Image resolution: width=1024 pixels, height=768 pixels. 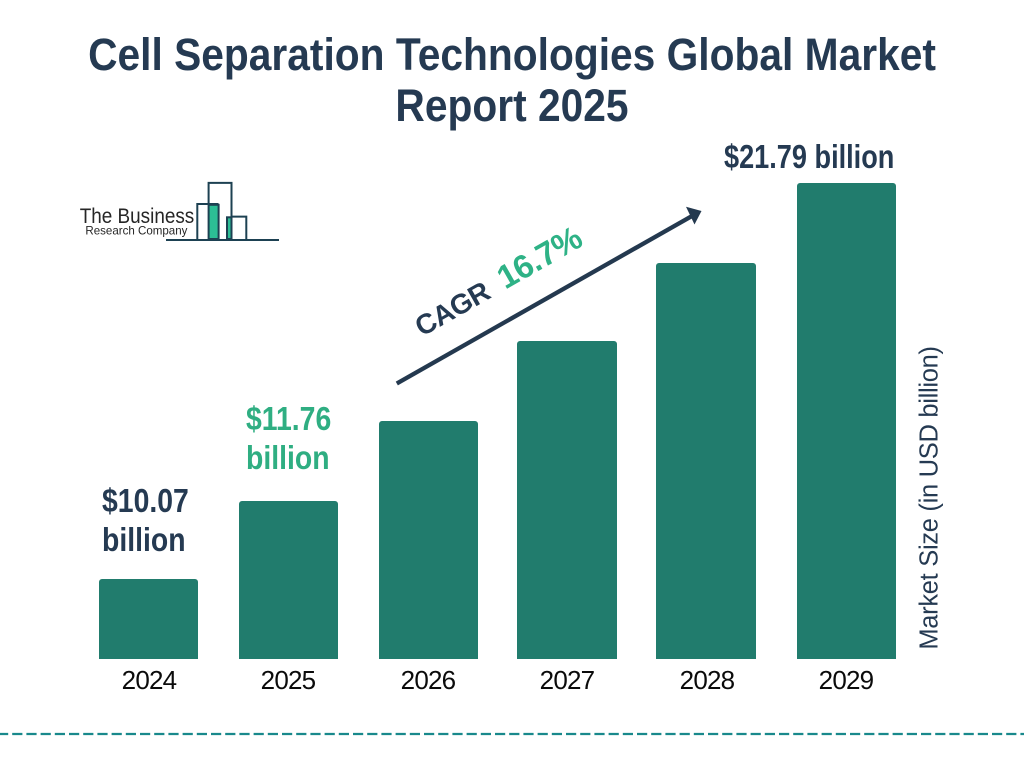 I want to click on svg-text: Research Company, so click(x=136, y=231).